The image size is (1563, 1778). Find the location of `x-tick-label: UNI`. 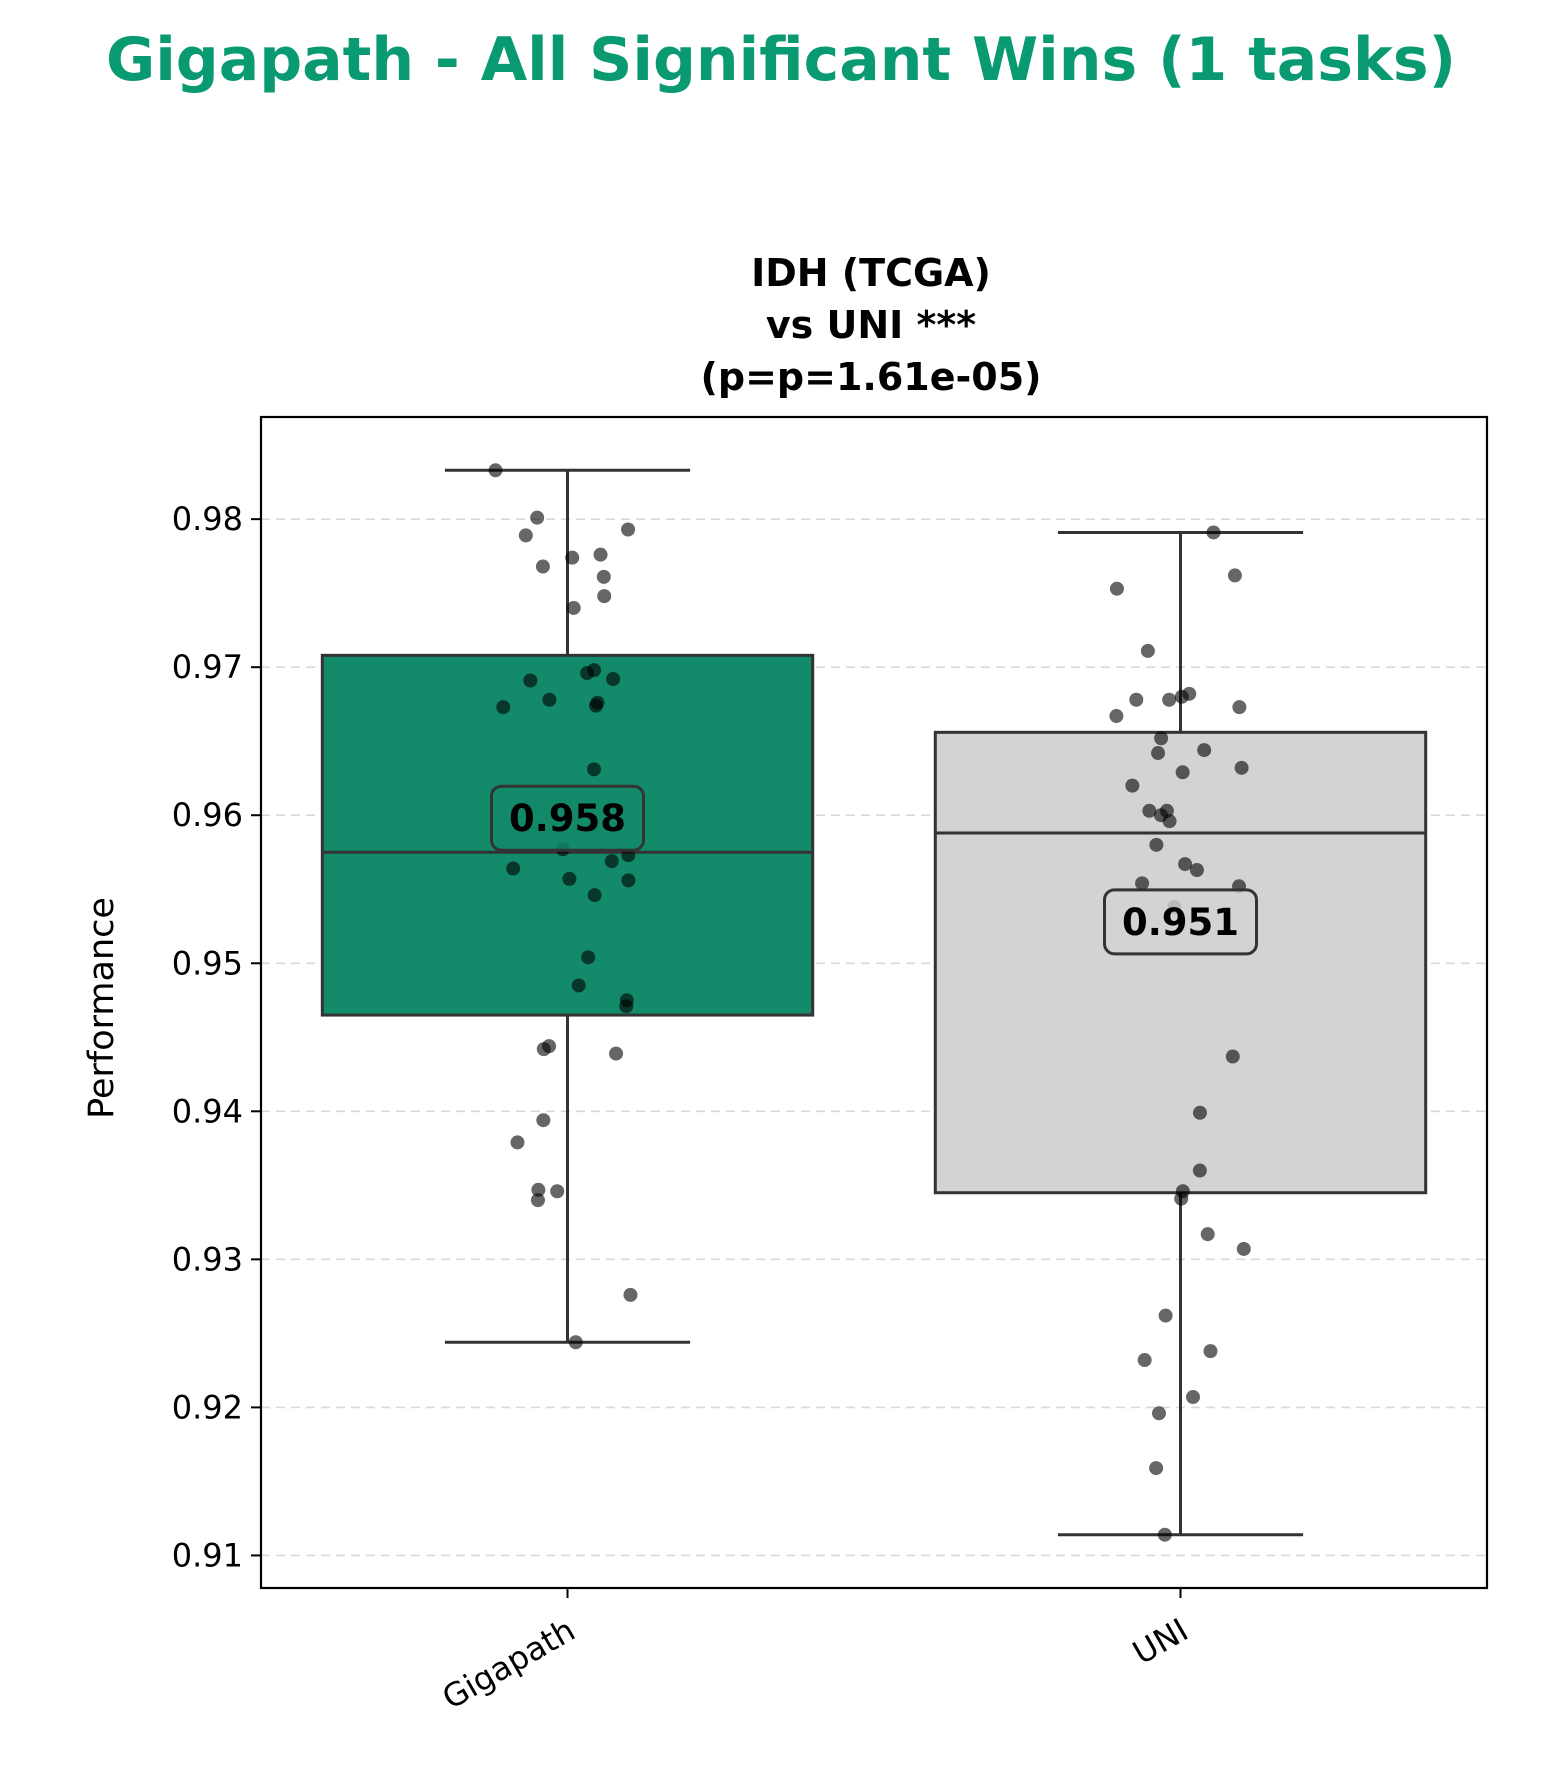

x-tick-label: UNI is located at coordinates (1160, 1641).